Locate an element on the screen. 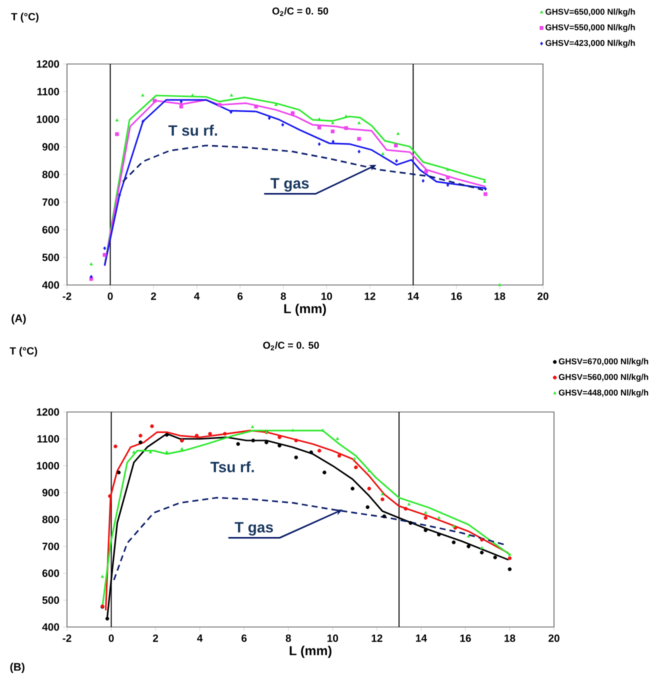  legend-label: GHSV=423,000 Nl/kg/h is located at coordinates (591, 44).